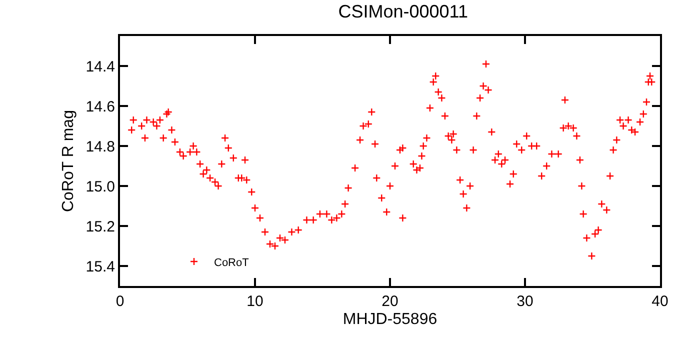 The width and height of the screenshot is (695, 340). What do you see at coordinates (255, 301) in the screenshot?
I see `x-tick-label: 10` at bounding box center [255, 301].